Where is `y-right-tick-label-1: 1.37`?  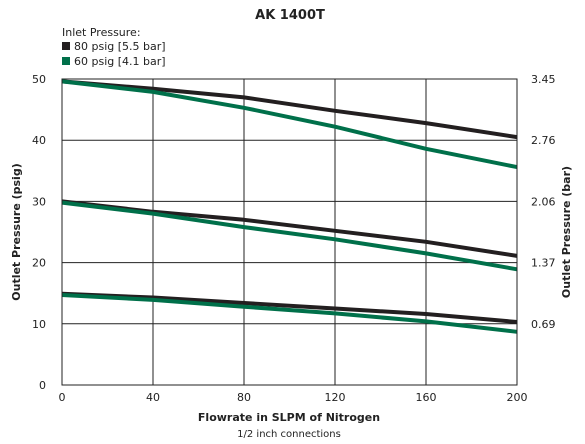 y-right-tick-label-1: 1.37 is located at coordinates (543, 263).